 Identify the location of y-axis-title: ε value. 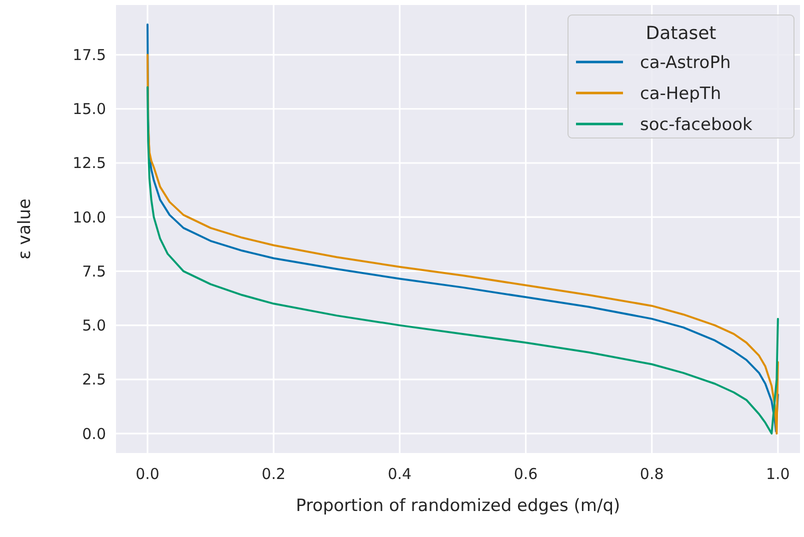
(25, 229).